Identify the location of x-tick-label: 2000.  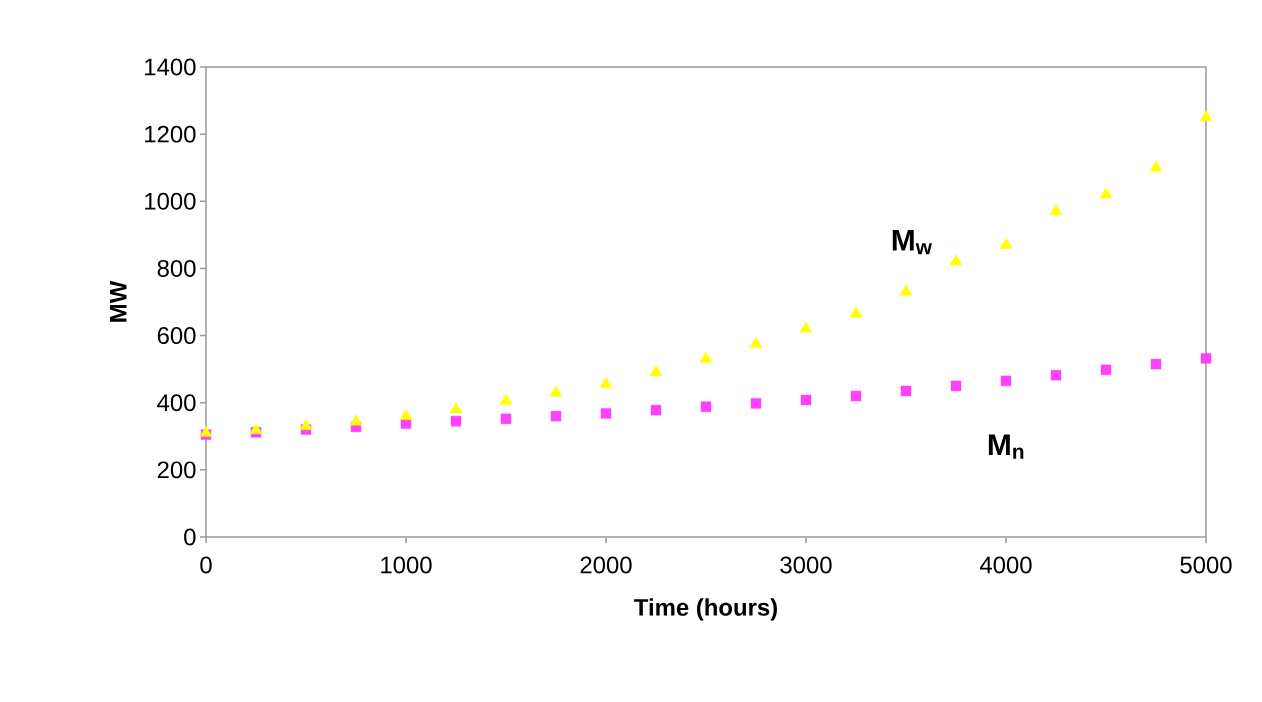
(606, 565).